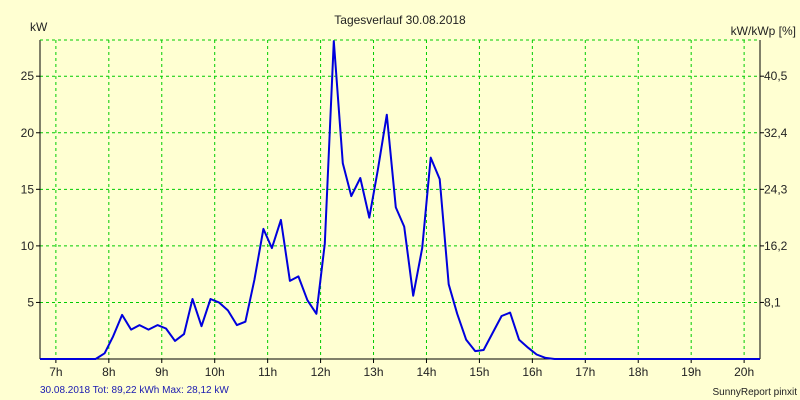  I want to click on y-tick-label-left: 15, so click(28, 189).